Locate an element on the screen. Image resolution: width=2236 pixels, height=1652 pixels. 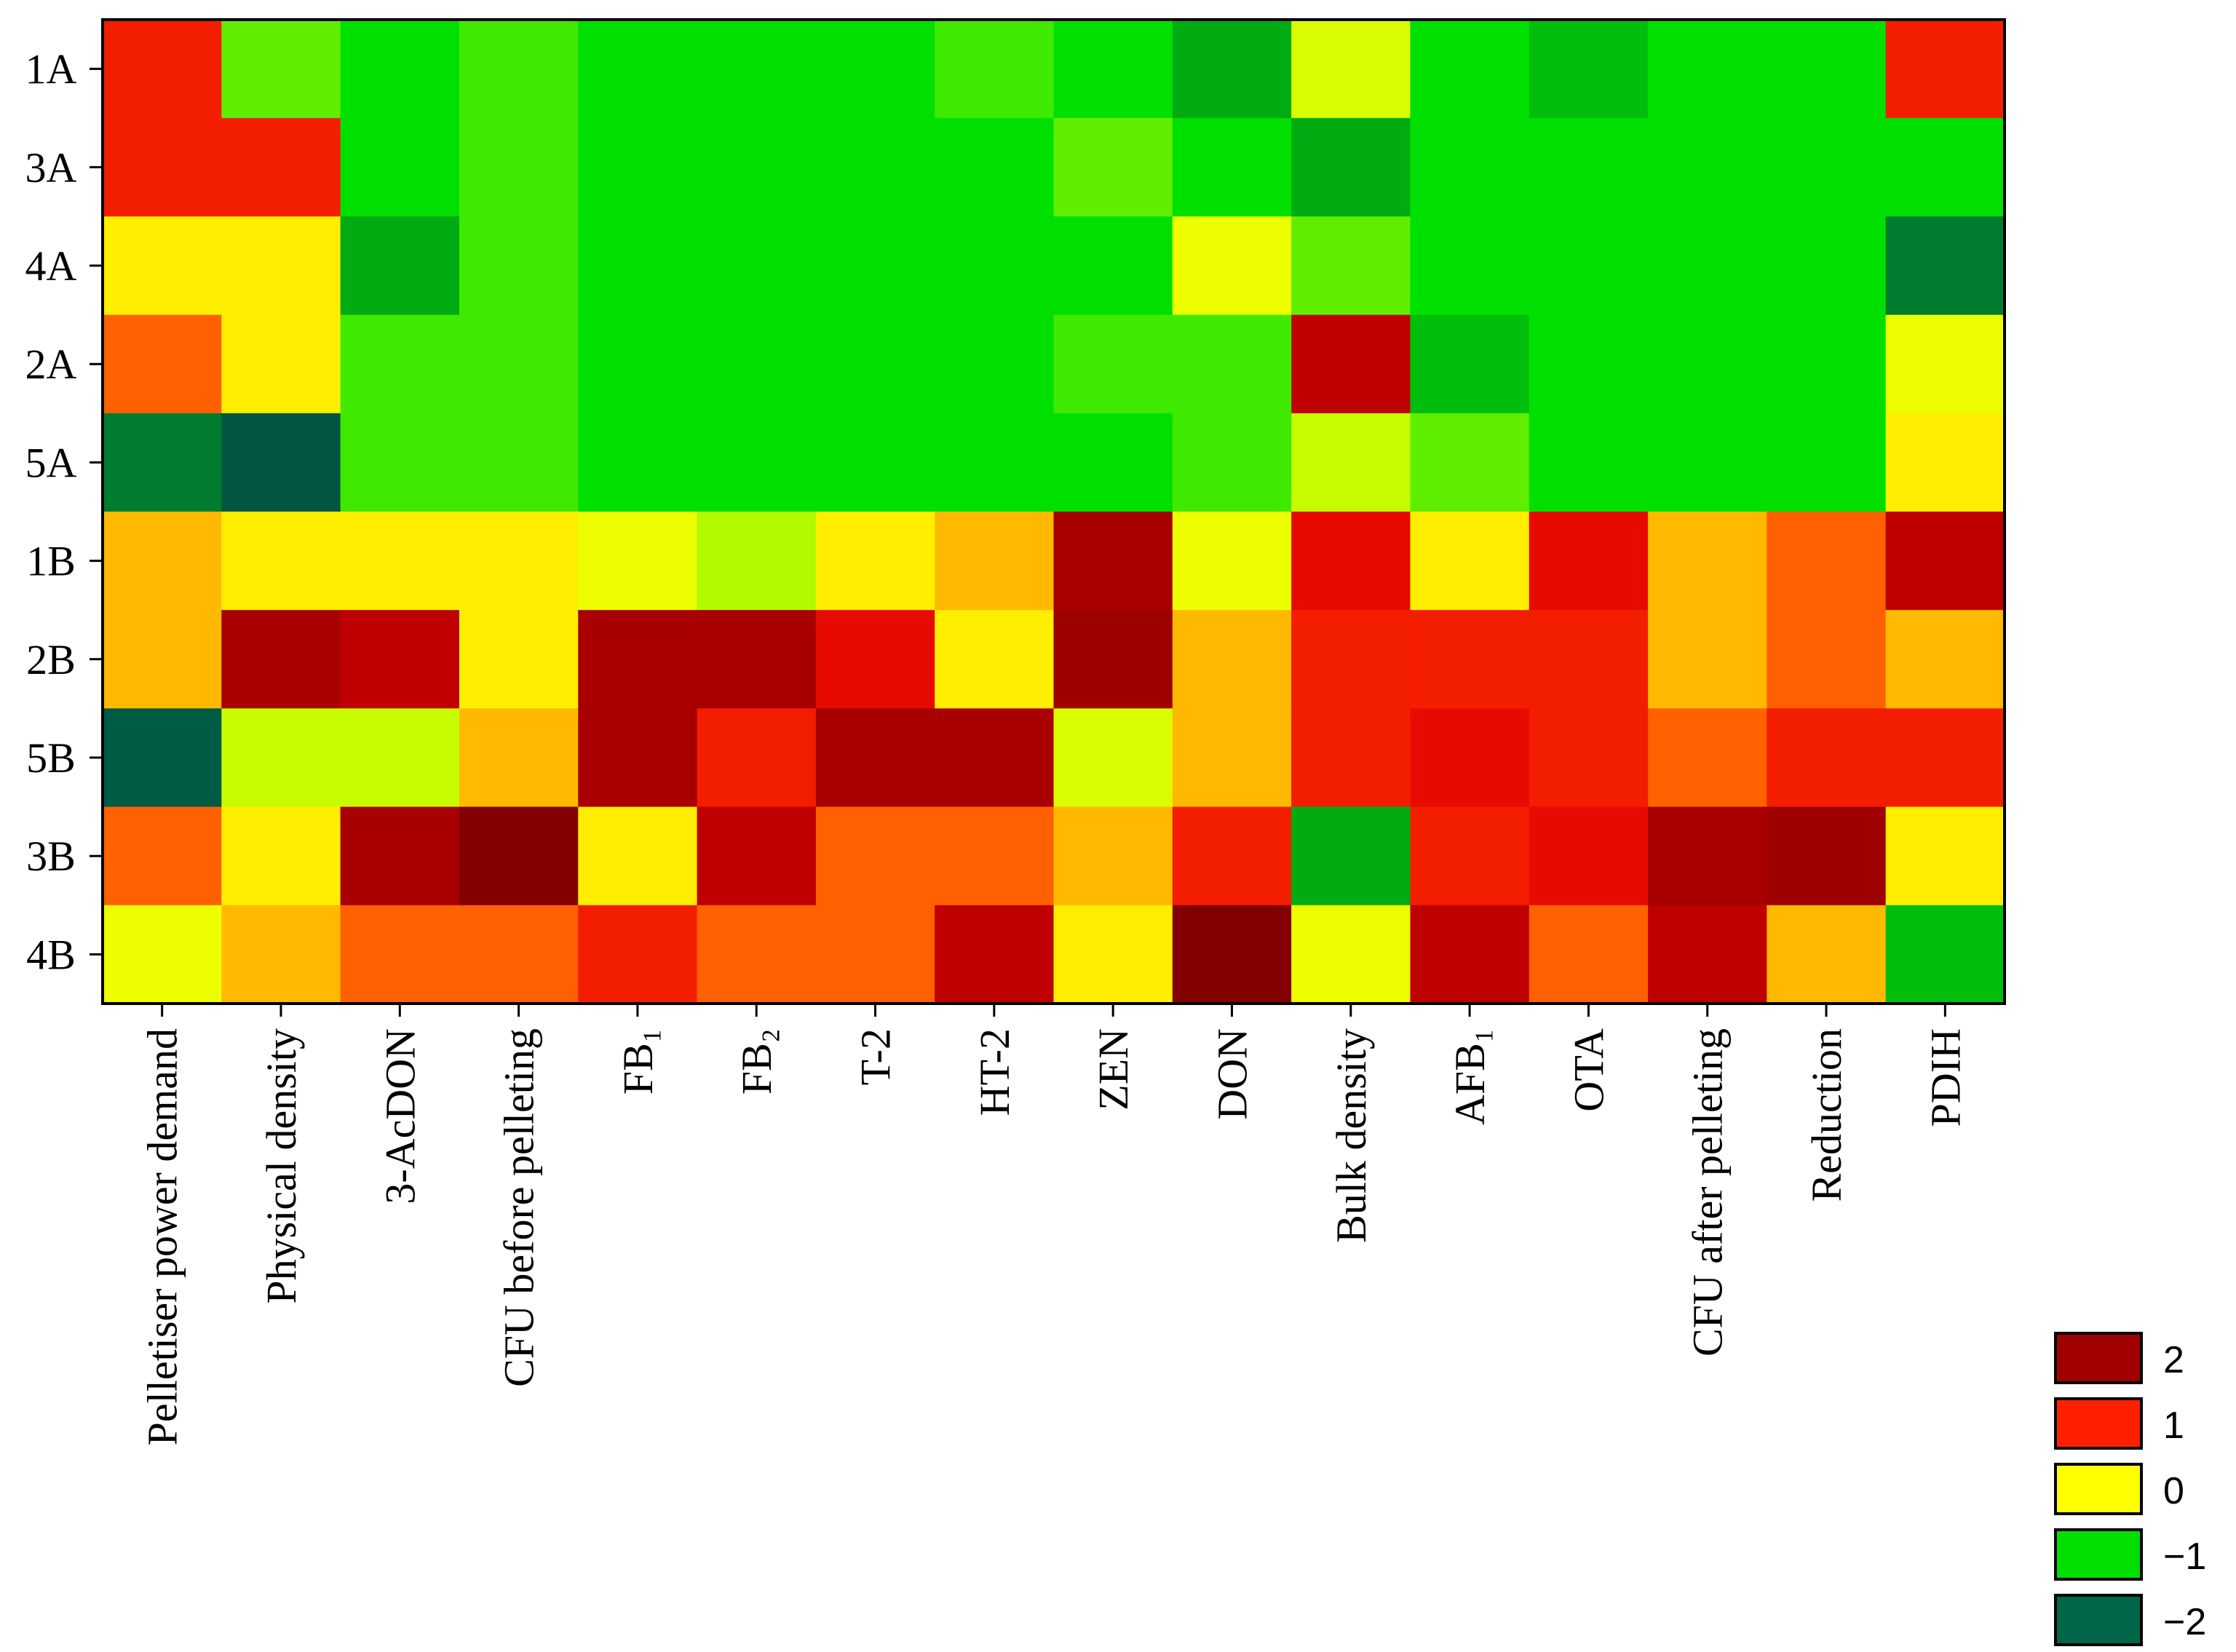
row-label: 4B is located at coordinates (51, 954).